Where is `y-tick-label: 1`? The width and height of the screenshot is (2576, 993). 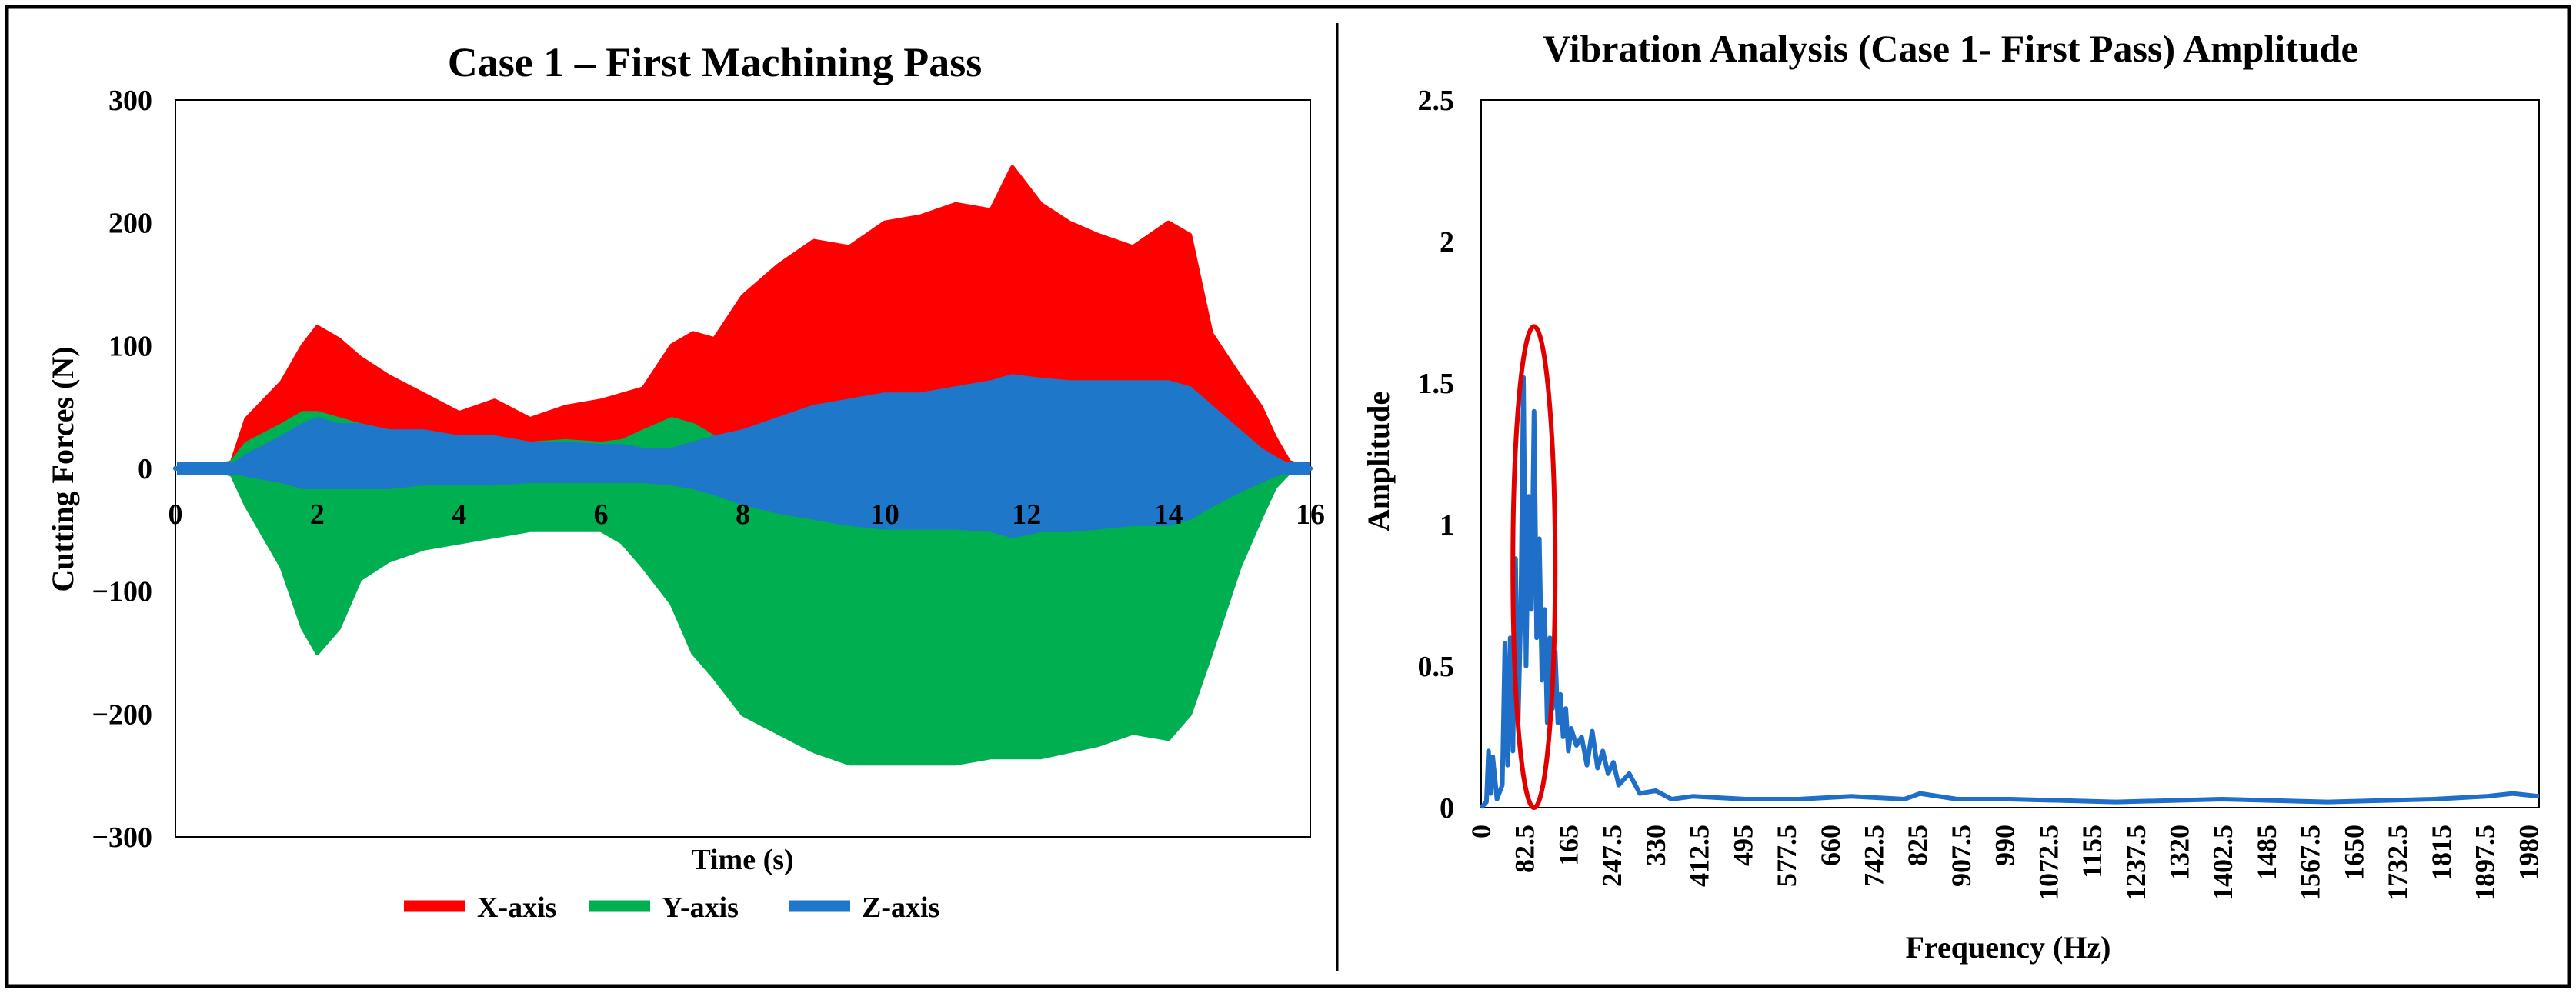 y-tick-label: 1 is located at coordinates (1447, 525).